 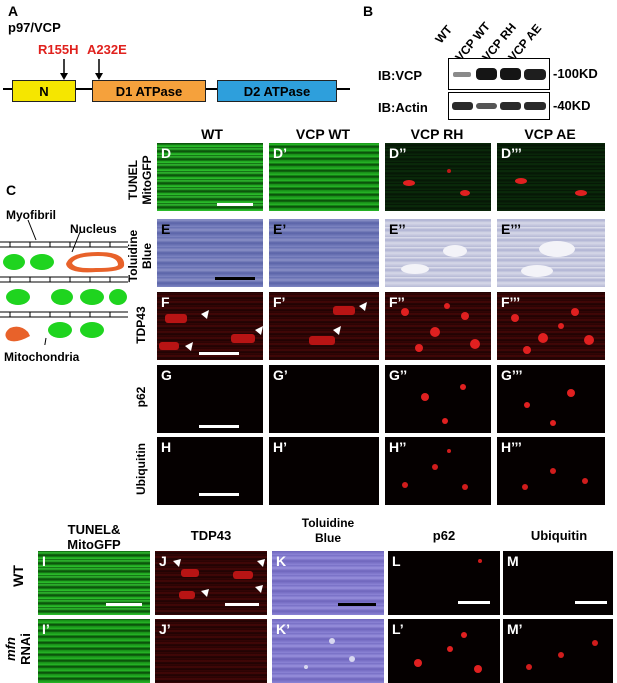 What do you see at coordinates (444, 651) in the screenshot?
I see `panel-l-prime: L’` at bounding box center [444, 651].